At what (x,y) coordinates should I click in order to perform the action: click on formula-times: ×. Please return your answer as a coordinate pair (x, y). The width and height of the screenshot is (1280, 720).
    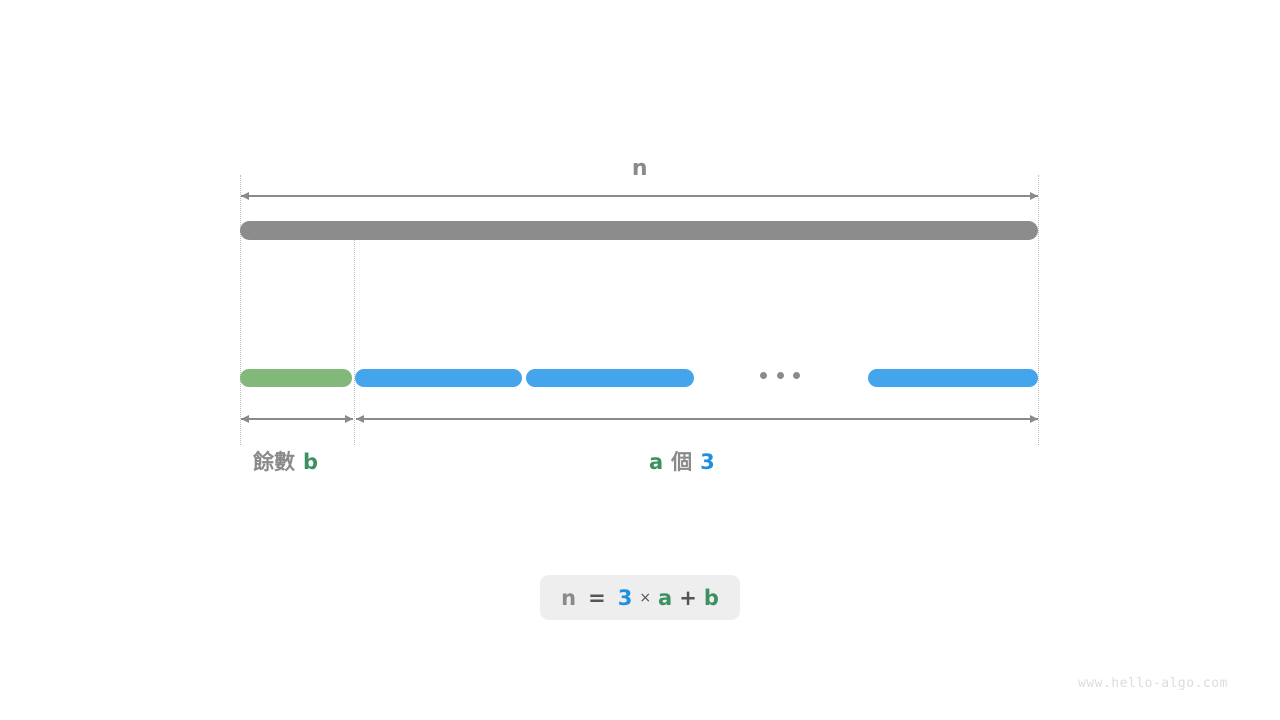
    Looking at the image, I should click on (645, 597).